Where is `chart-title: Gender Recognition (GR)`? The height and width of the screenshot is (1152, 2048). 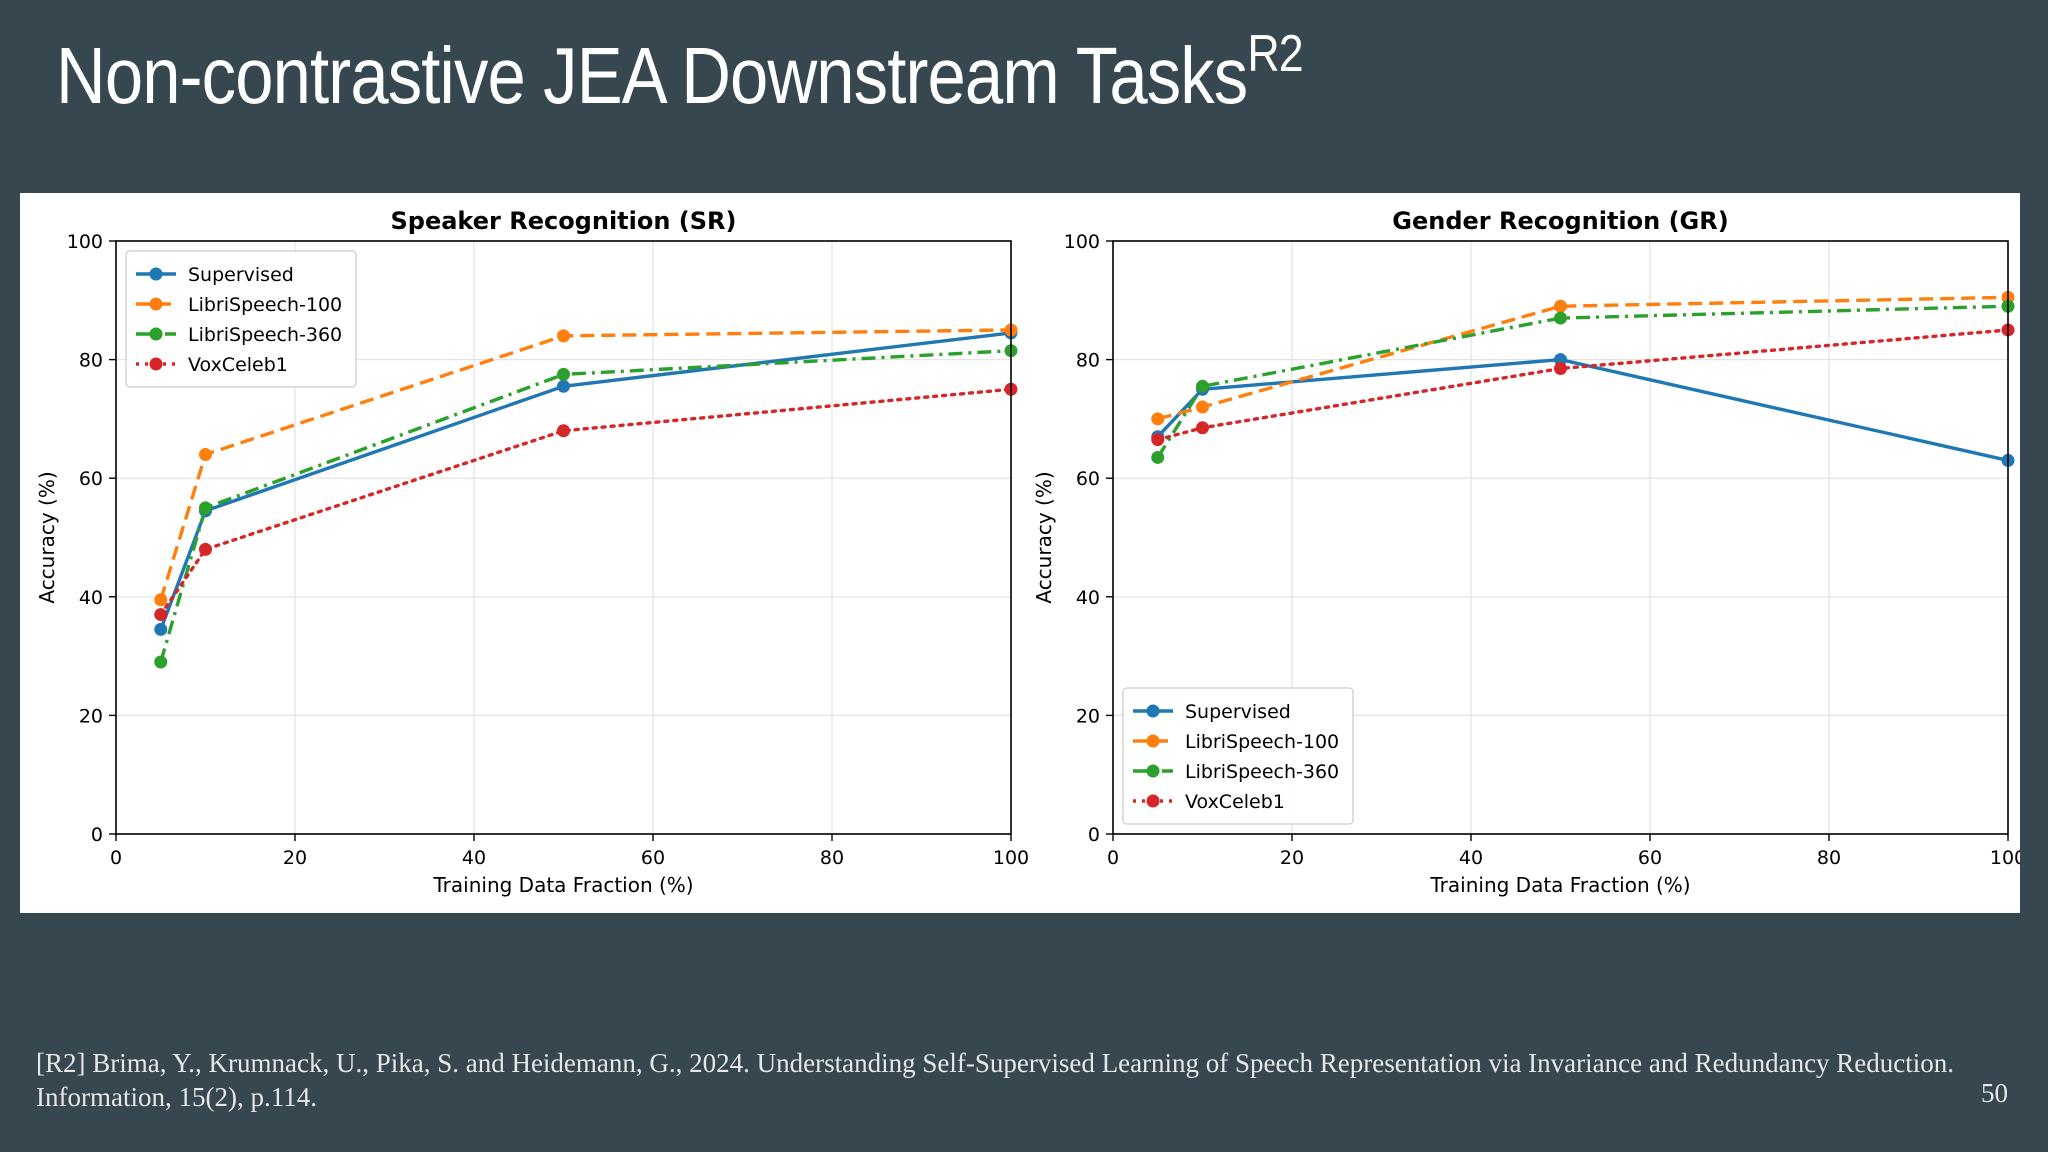
chart-title: Gender Recognition (GR) is located at coordinates (1560, 221).